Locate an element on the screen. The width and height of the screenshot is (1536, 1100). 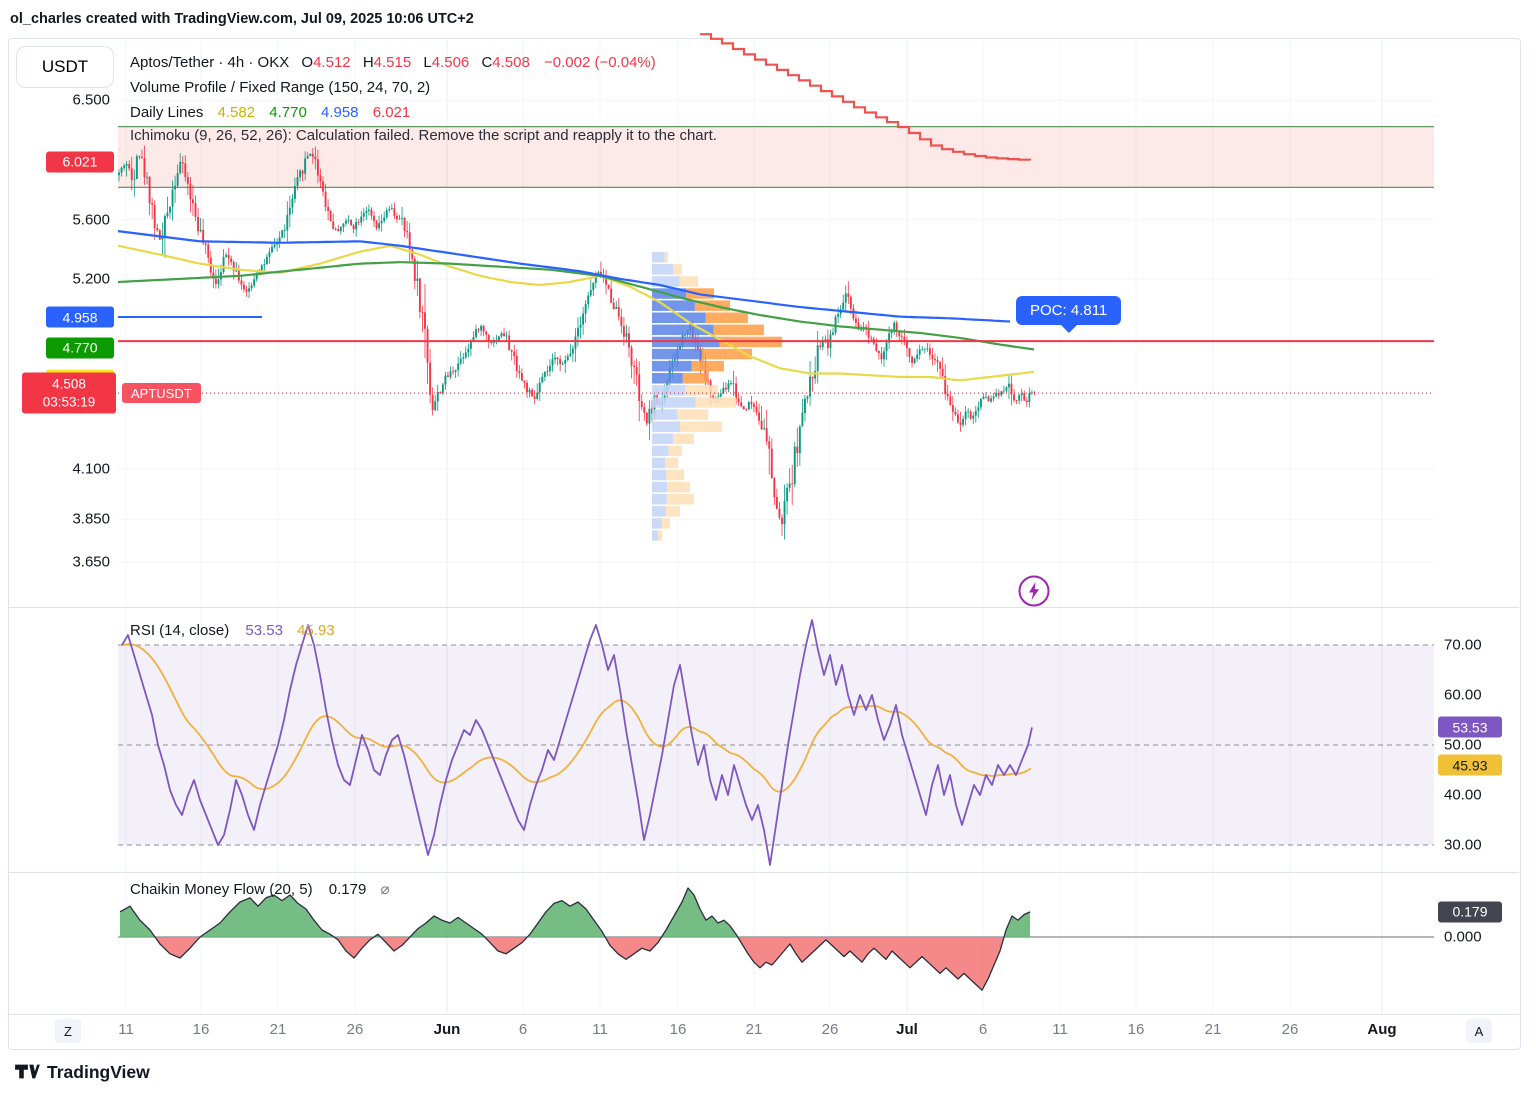
daily-line-value-blue: 4.958 is located at coordinates (339, 112).